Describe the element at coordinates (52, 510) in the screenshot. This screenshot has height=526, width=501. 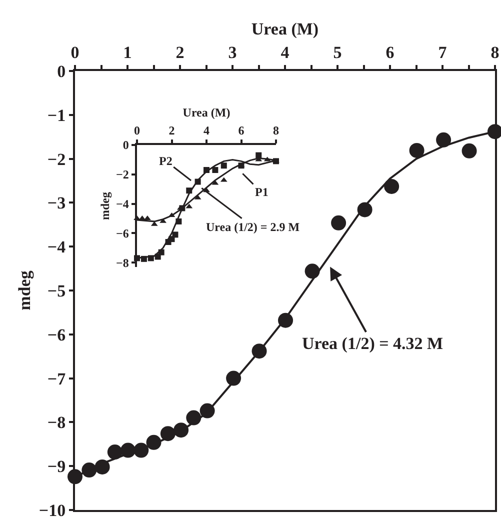
I see `y-tick-label: −10` at that location.